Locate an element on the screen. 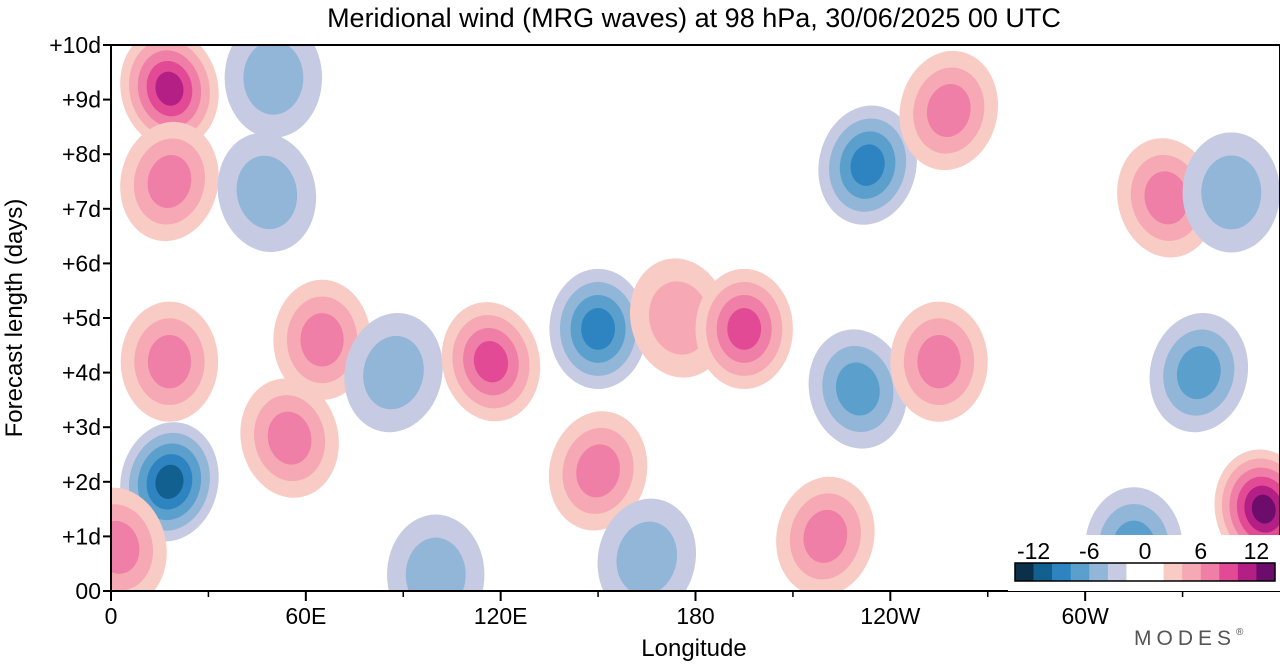  modes-logo: MODES® is located at coordinates (1189, 638).